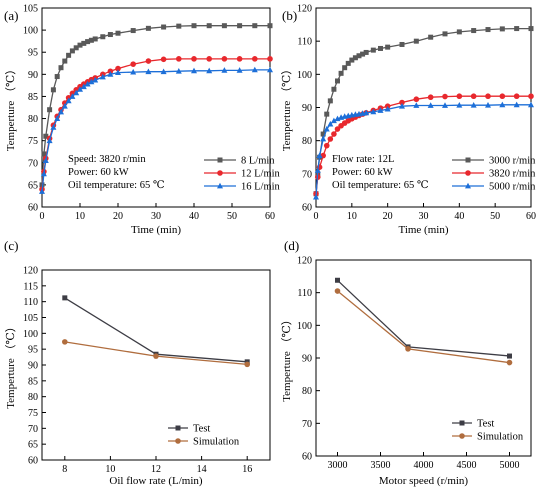 Image resolution: width=550 pixels, height=492 pixels. What do you see at coordinates (98, 172) in the screenshot?
I see `annotation: Power: 60 kW` at bounding box center [98, 172].